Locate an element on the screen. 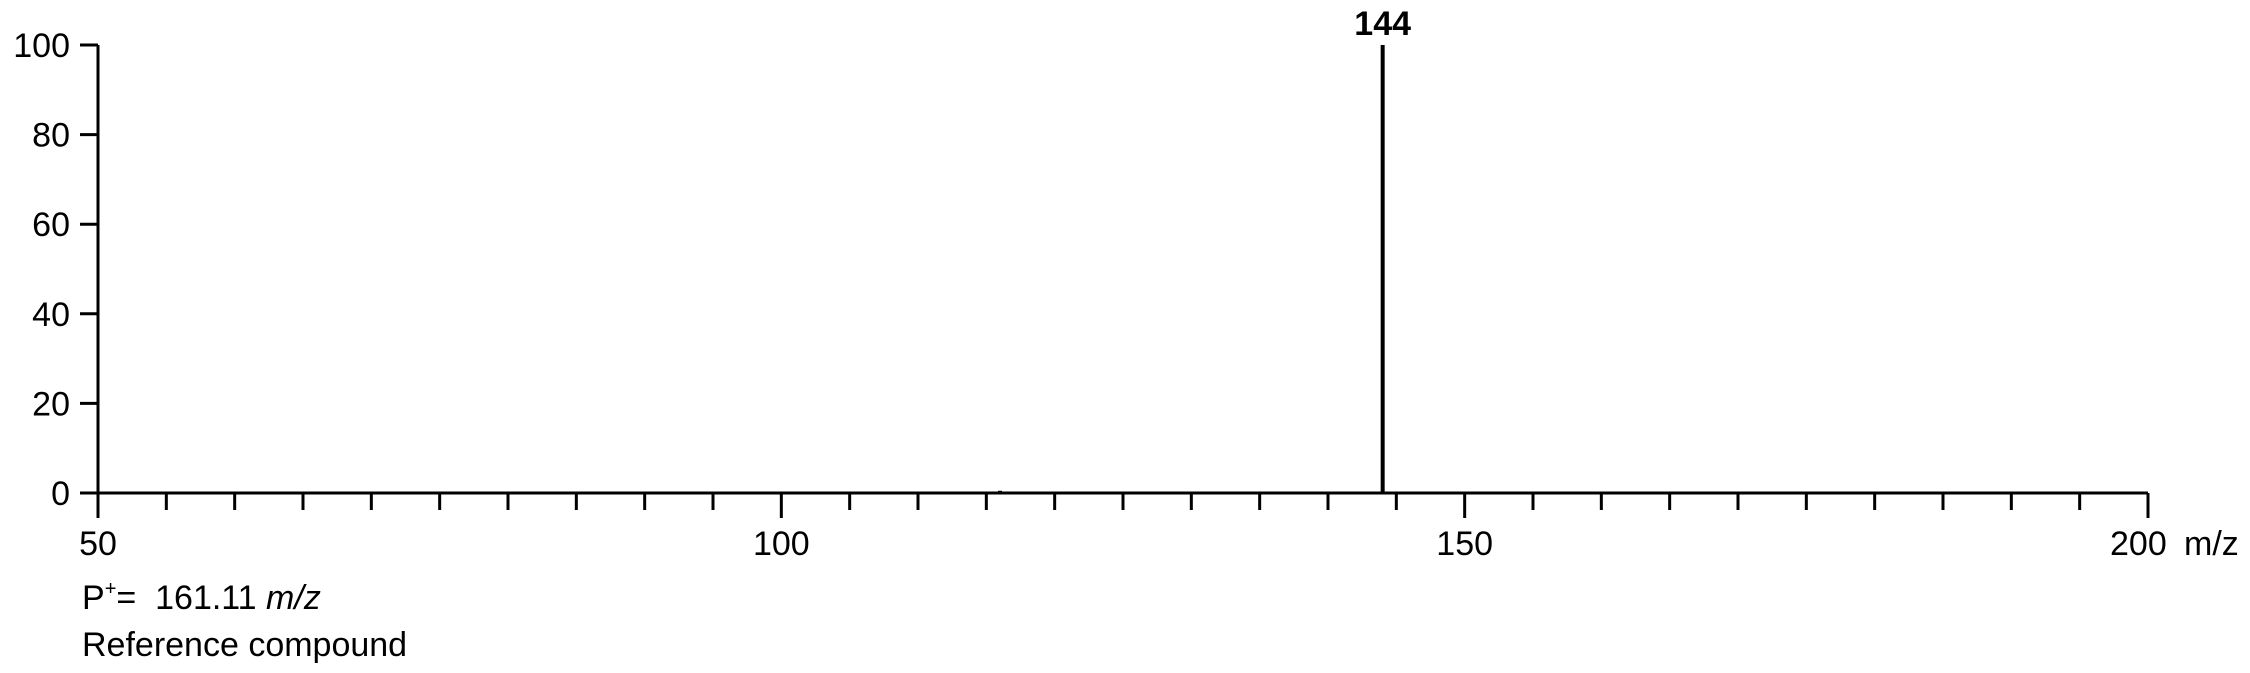  x-tick-label: 200 is located at coordinates (2138, 544).